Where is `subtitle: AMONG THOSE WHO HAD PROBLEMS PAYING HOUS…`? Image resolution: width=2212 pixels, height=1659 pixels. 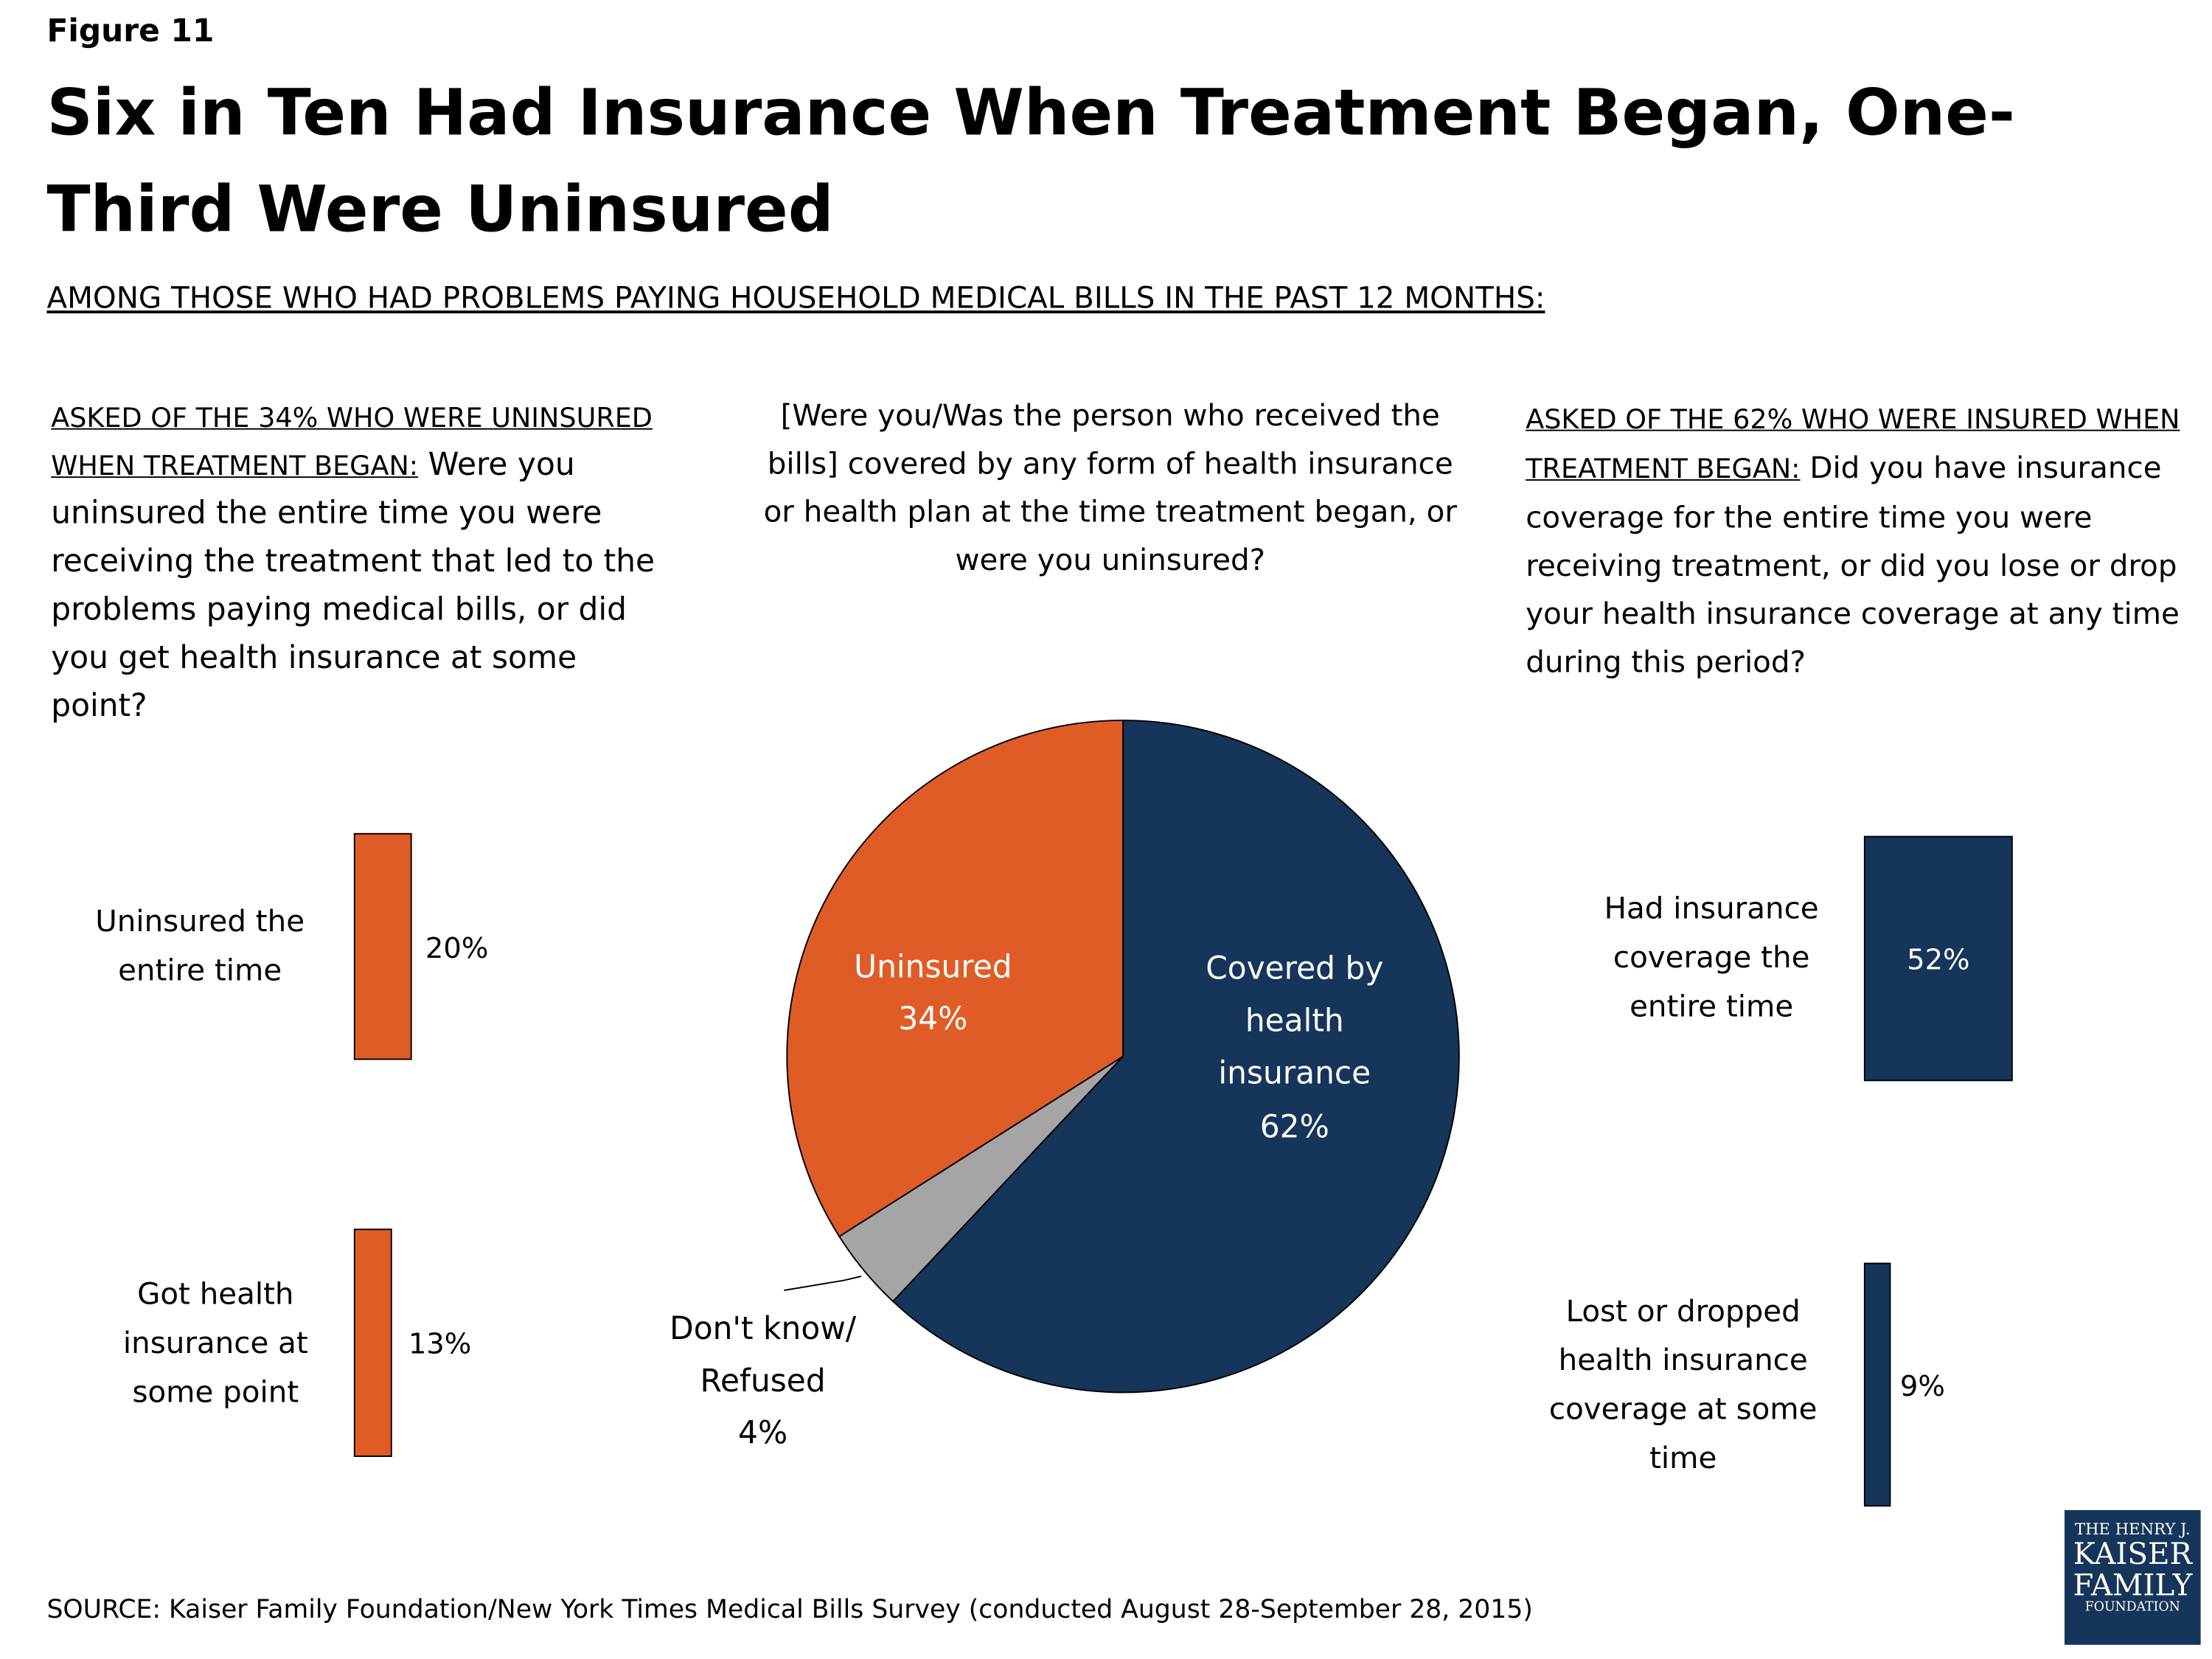 subtitle: AMONG THOSE WHO HAD PROBLEMS PAYING HOUS… is located at coordinates (795, 297).